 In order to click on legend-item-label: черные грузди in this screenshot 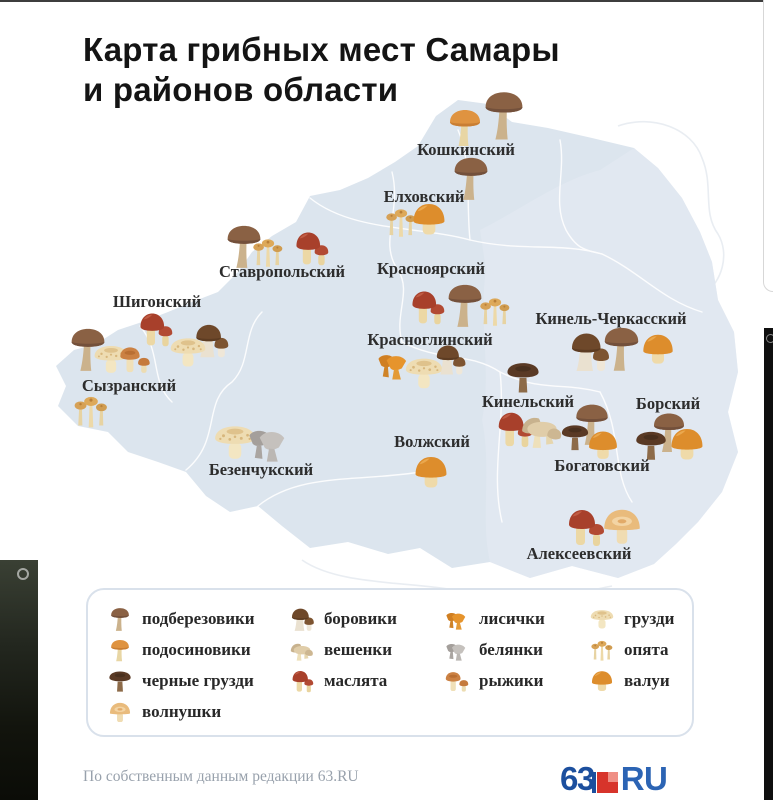, I will do `click(198, 680)`.